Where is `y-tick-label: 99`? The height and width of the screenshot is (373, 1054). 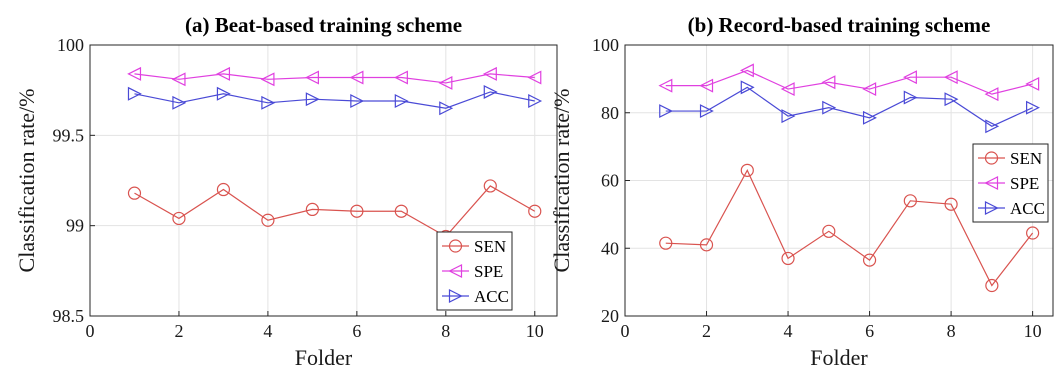
y-tick-label: 99 is located at coordinates (75, 226).